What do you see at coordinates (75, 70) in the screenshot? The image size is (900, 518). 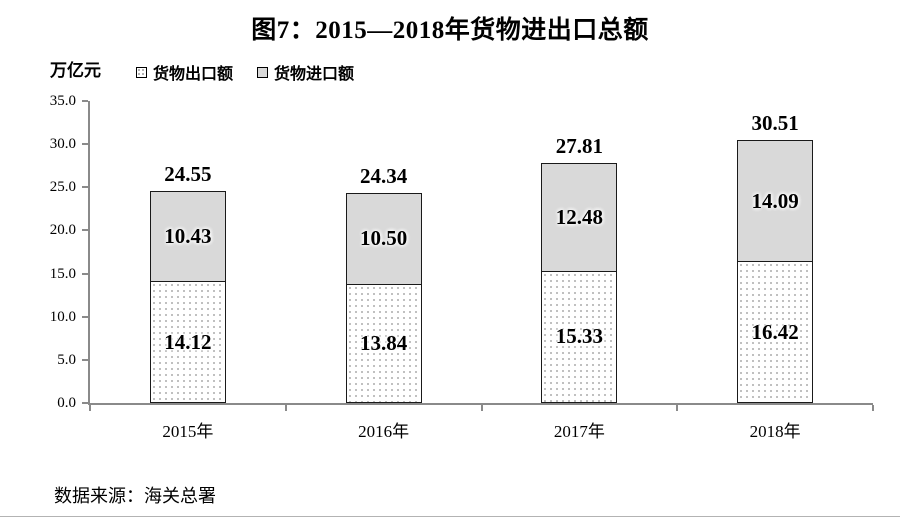 I see `y-axis-unit-label: 万亿元` at bounding box center [75, 70].